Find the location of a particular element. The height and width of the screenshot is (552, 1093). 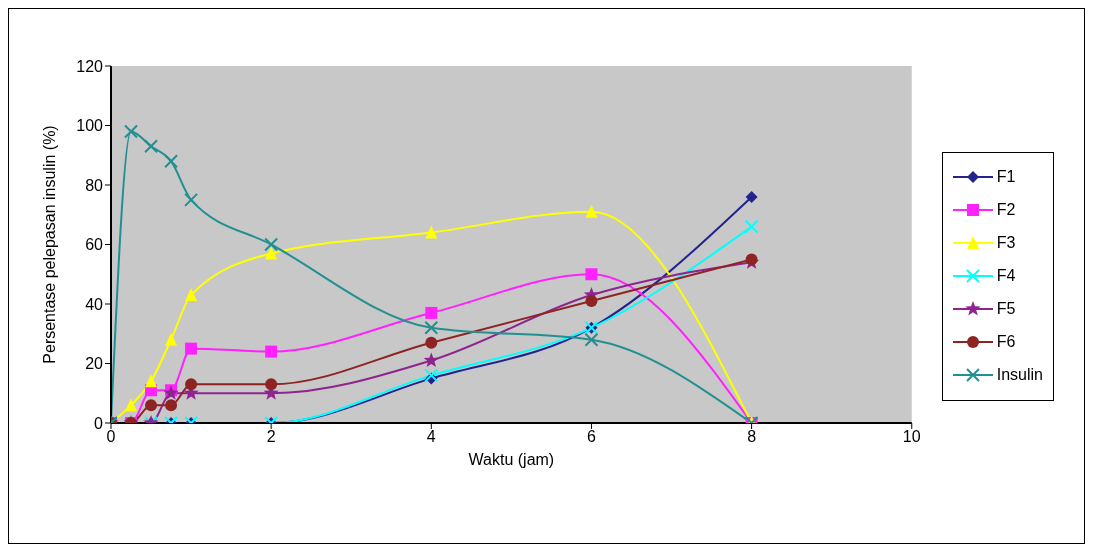

legend-label: F3 is located at coordinates (1006, 243).